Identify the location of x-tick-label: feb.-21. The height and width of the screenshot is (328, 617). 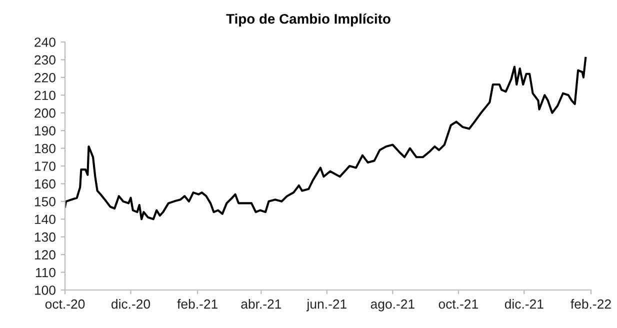
(197, 304).